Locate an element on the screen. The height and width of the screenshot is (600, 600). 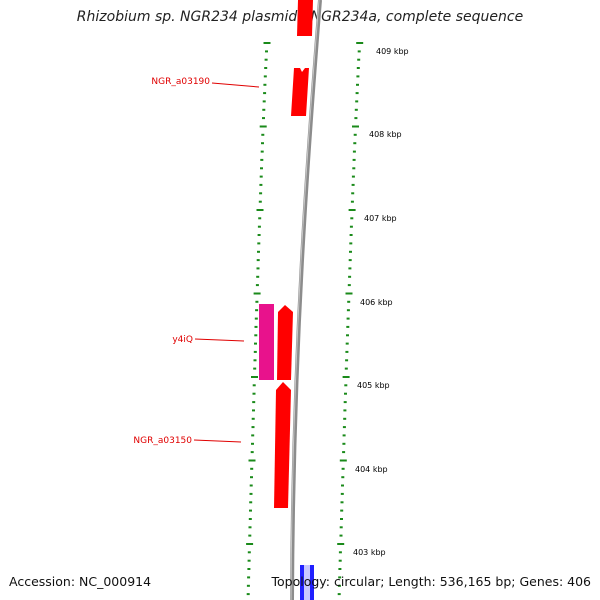
sequence-backbone is located at coordinates (306, 300).